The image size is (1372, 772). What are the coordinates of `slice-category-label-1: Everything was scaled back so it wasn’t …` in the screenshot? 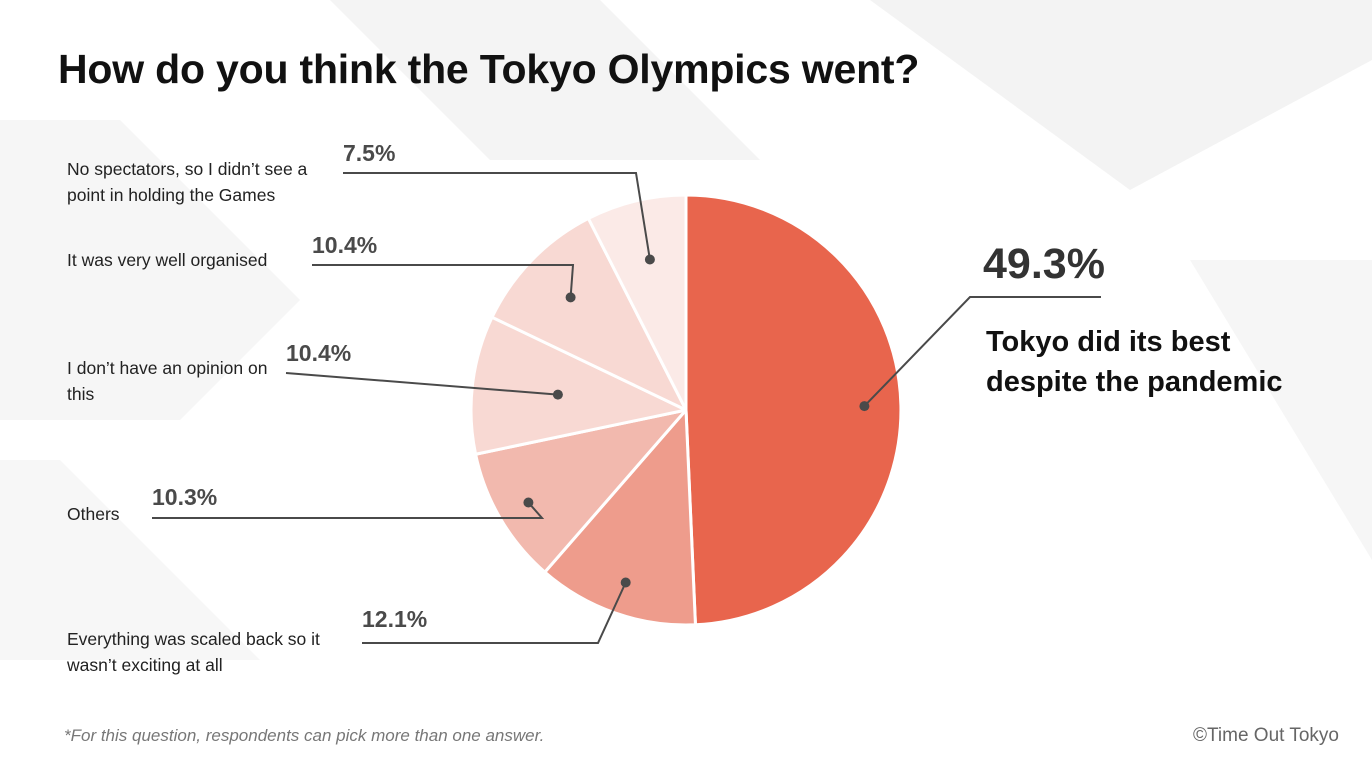 It's located at (193, 652).